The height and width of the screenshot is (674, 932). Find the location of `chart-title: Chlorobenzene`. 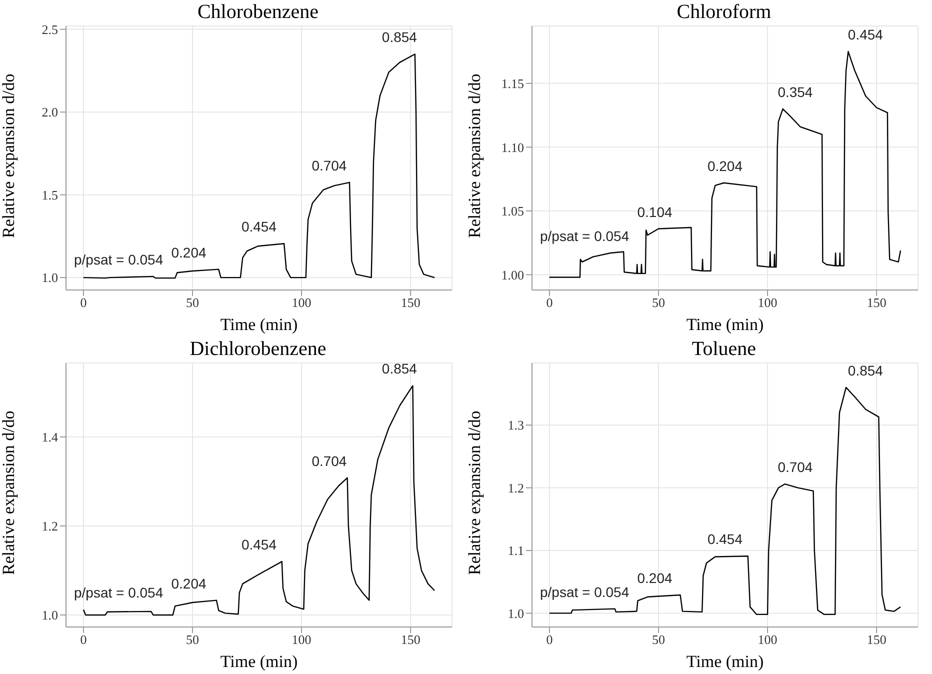

chart-title: Chlorobenzene is located at coordinates (258, 12).